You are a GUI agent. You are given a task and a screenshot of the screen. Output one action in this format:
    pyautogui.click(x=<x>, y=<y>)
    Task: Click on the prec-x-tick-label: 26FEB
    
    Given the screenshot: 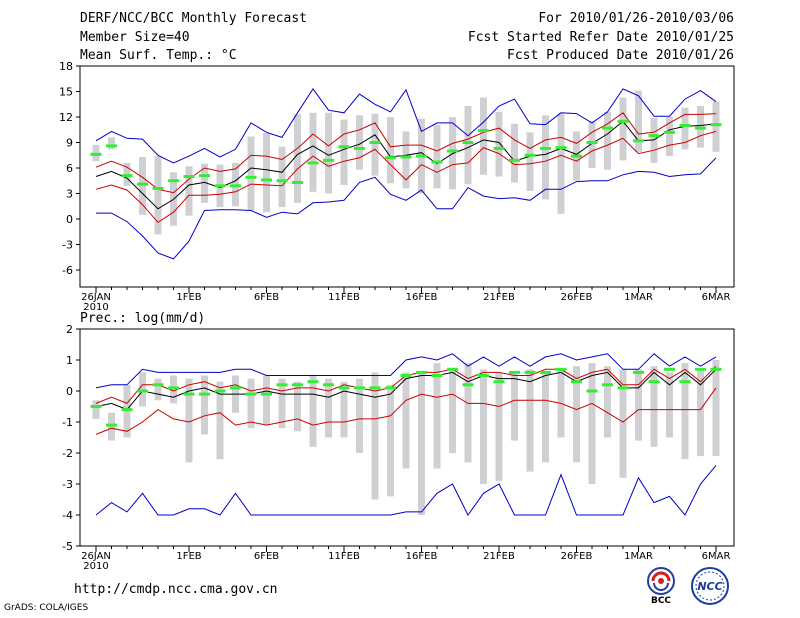 What is the action you would take?
    pyautogui.click(x=577, y=556)
    